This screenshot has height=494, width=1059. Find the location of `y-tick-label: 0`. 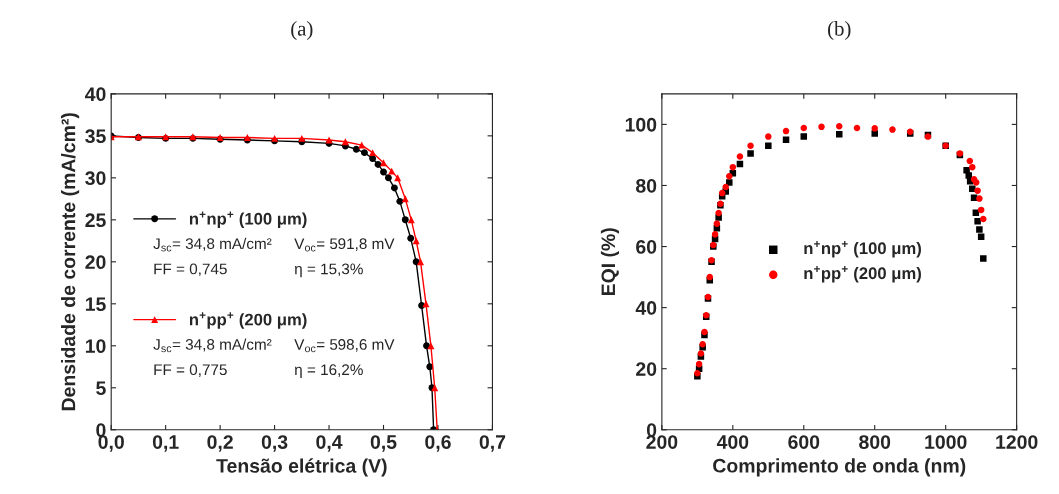

y-tick-label: 0 is located at coordinates (101, 430).